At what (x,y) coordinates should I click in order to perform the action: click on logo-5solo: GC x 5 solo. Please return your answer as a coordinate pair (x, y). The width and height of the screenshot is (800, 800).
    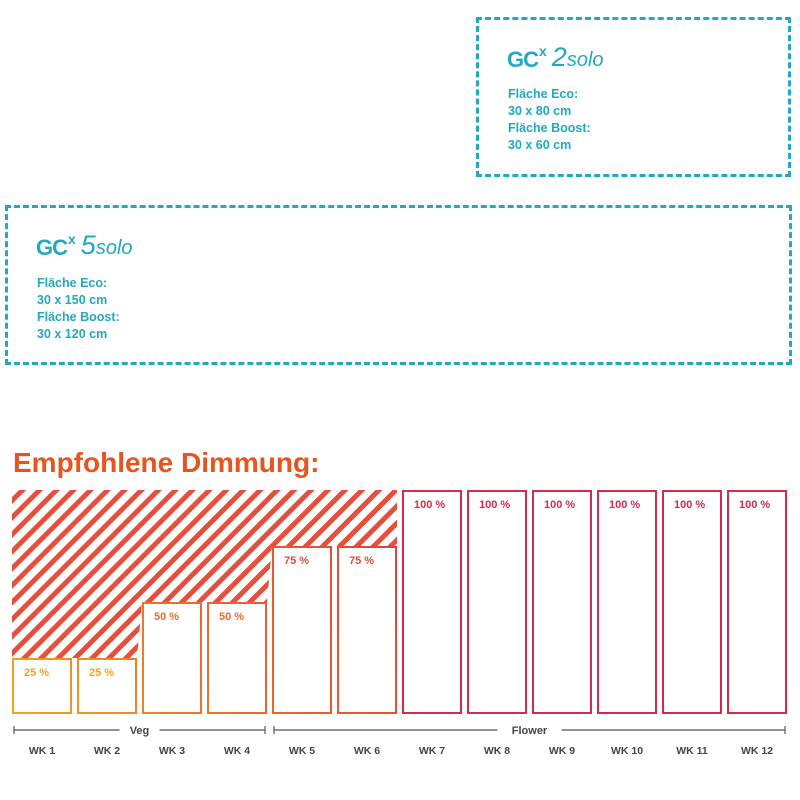
    Looking at the image, I should click on (84, 245).